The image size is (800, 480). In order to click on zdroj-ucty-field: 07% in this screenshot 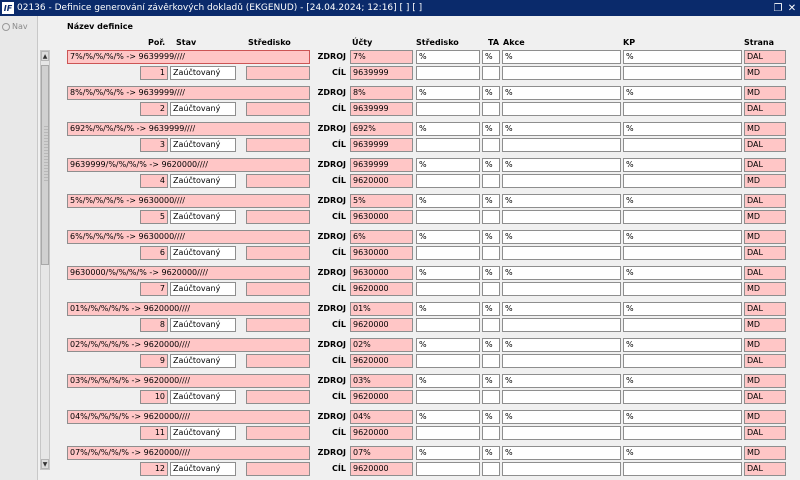, I will do `click(381, 453)`.